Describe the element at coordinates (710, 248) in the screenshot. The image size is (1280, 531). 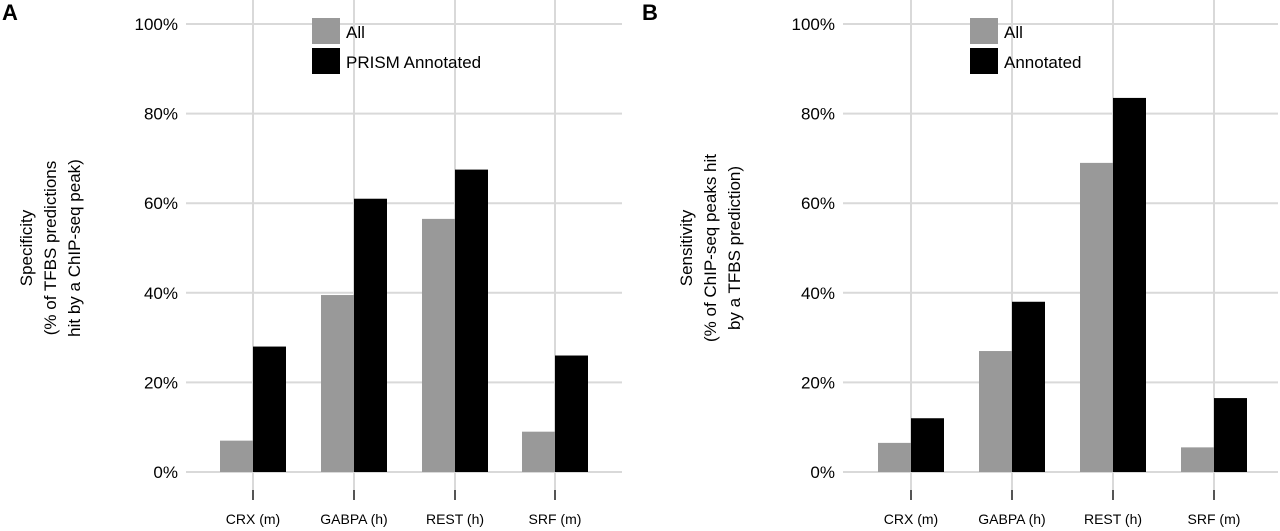
I see `y-axis-label-line: (% of ChIP-seq peaks hit` at that location.